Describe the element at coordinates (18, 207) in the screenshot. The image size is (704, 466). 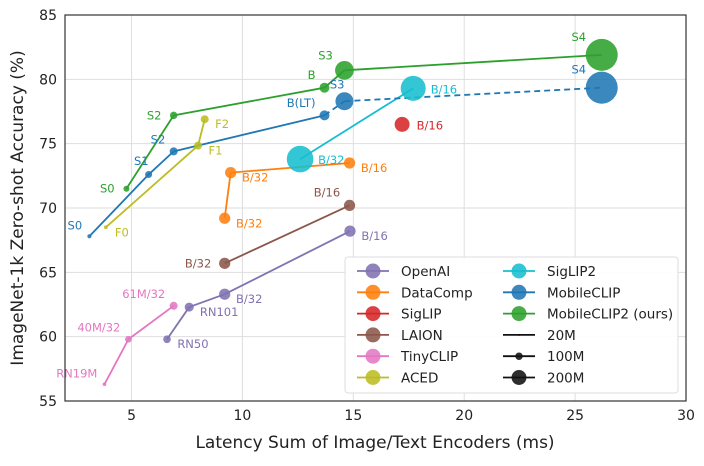
I see `y-axis-label: ImageNet-1k Zero-shot Accuracy (%)` at that location.